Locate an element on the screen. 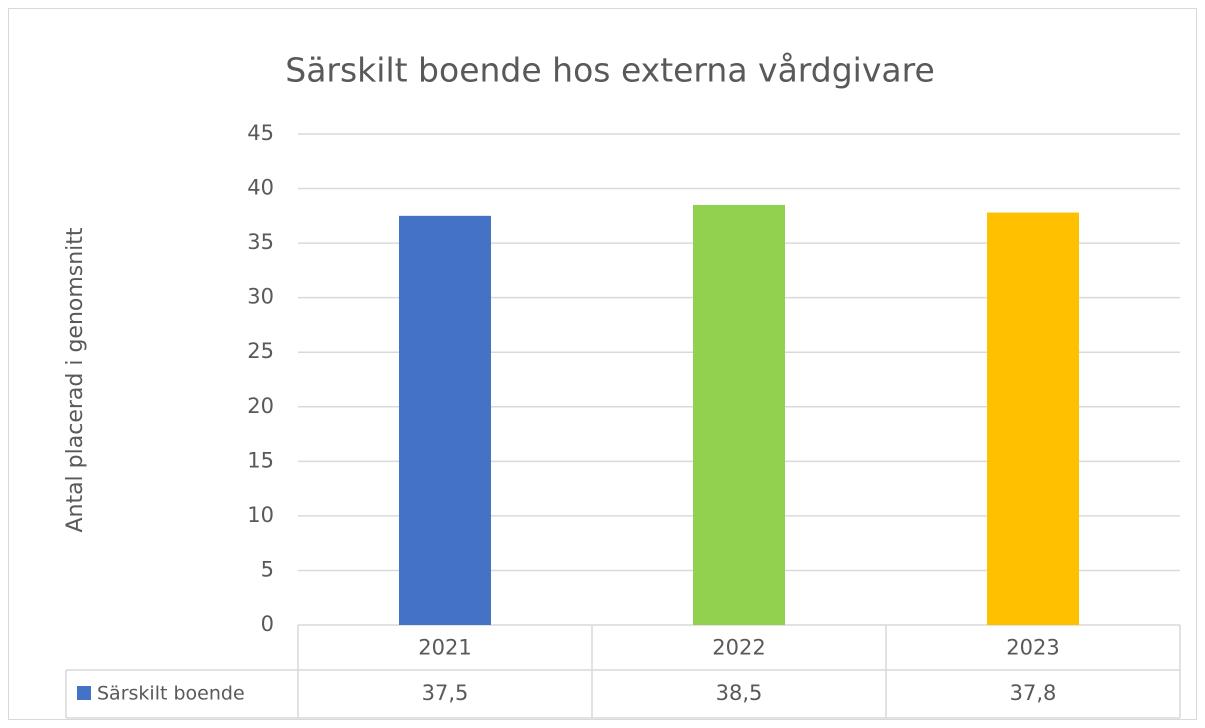  y-tick-label: 0 is located at coordinates (267, 624).